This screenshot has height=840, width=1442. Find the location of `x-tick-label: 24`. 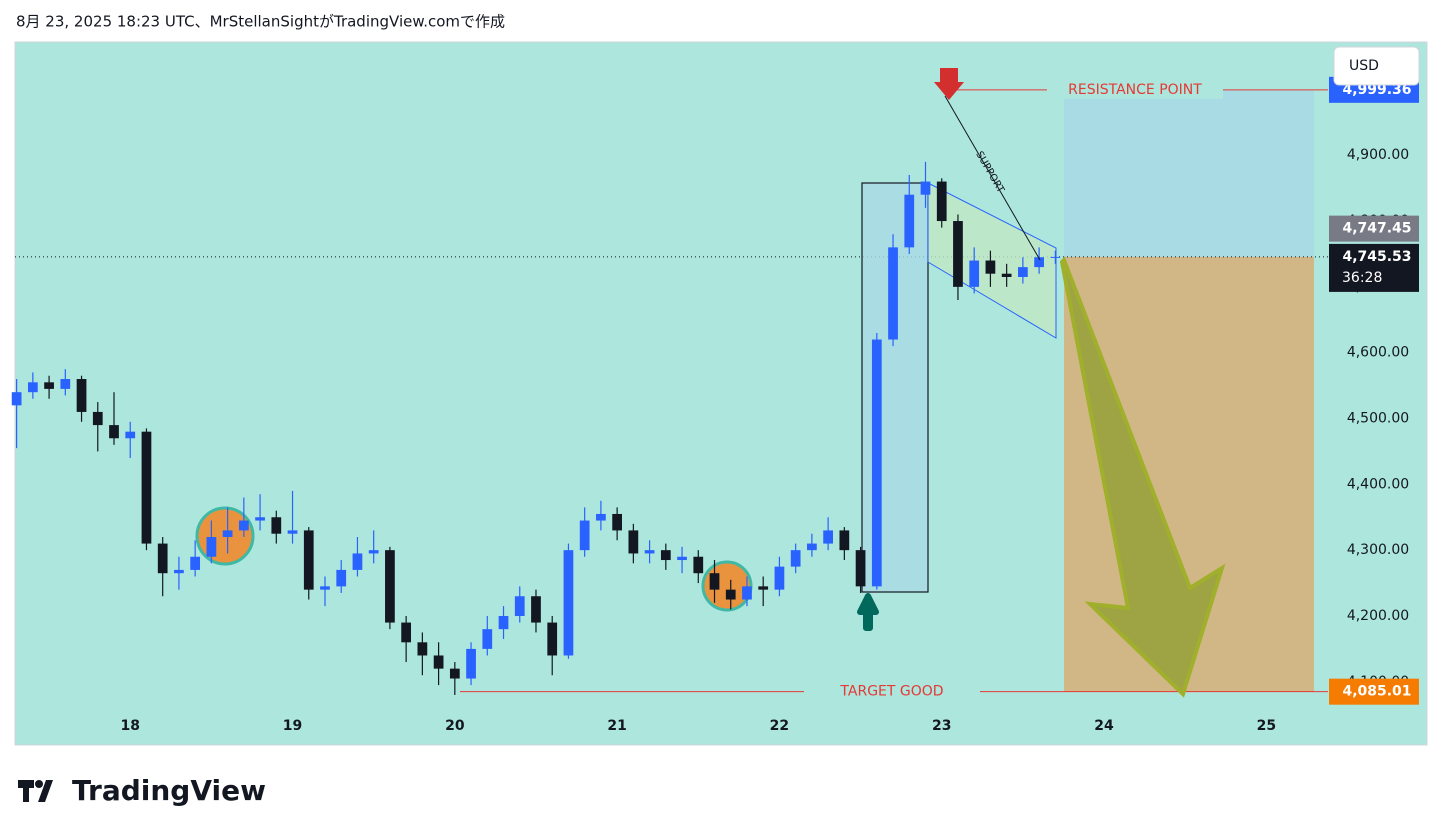

x-tick-label: 24 is located at coordinates (1104, 726).